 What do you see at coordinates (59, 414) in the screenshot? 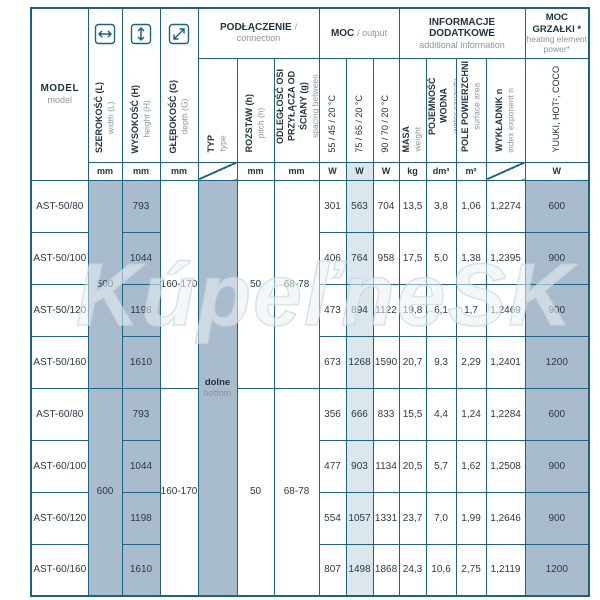
I see `model-cell: AST-60/80` at bounding box center [59, 414].